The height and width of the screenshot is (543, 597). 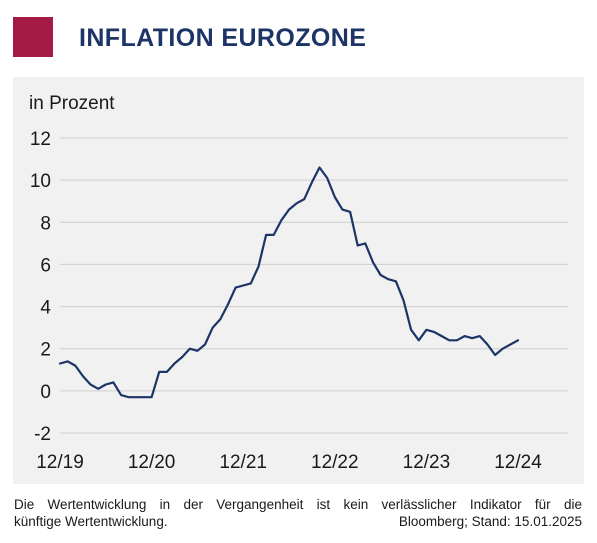 I want to click on brand-logo-square, so click(x=33, y=37).